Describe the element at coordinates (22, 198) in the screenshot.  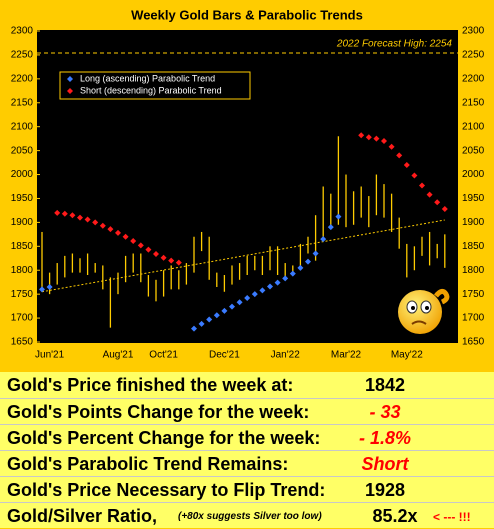
I see `y-tick-label: 1950` at that location.